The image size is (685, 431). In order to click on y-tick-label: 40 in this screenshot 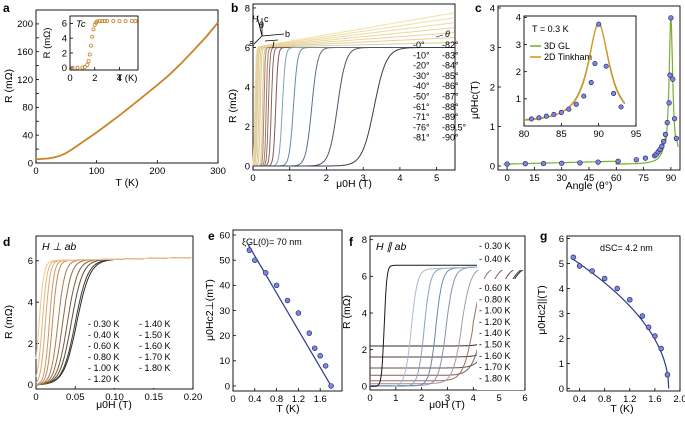, I will do `click(224, 286)`.